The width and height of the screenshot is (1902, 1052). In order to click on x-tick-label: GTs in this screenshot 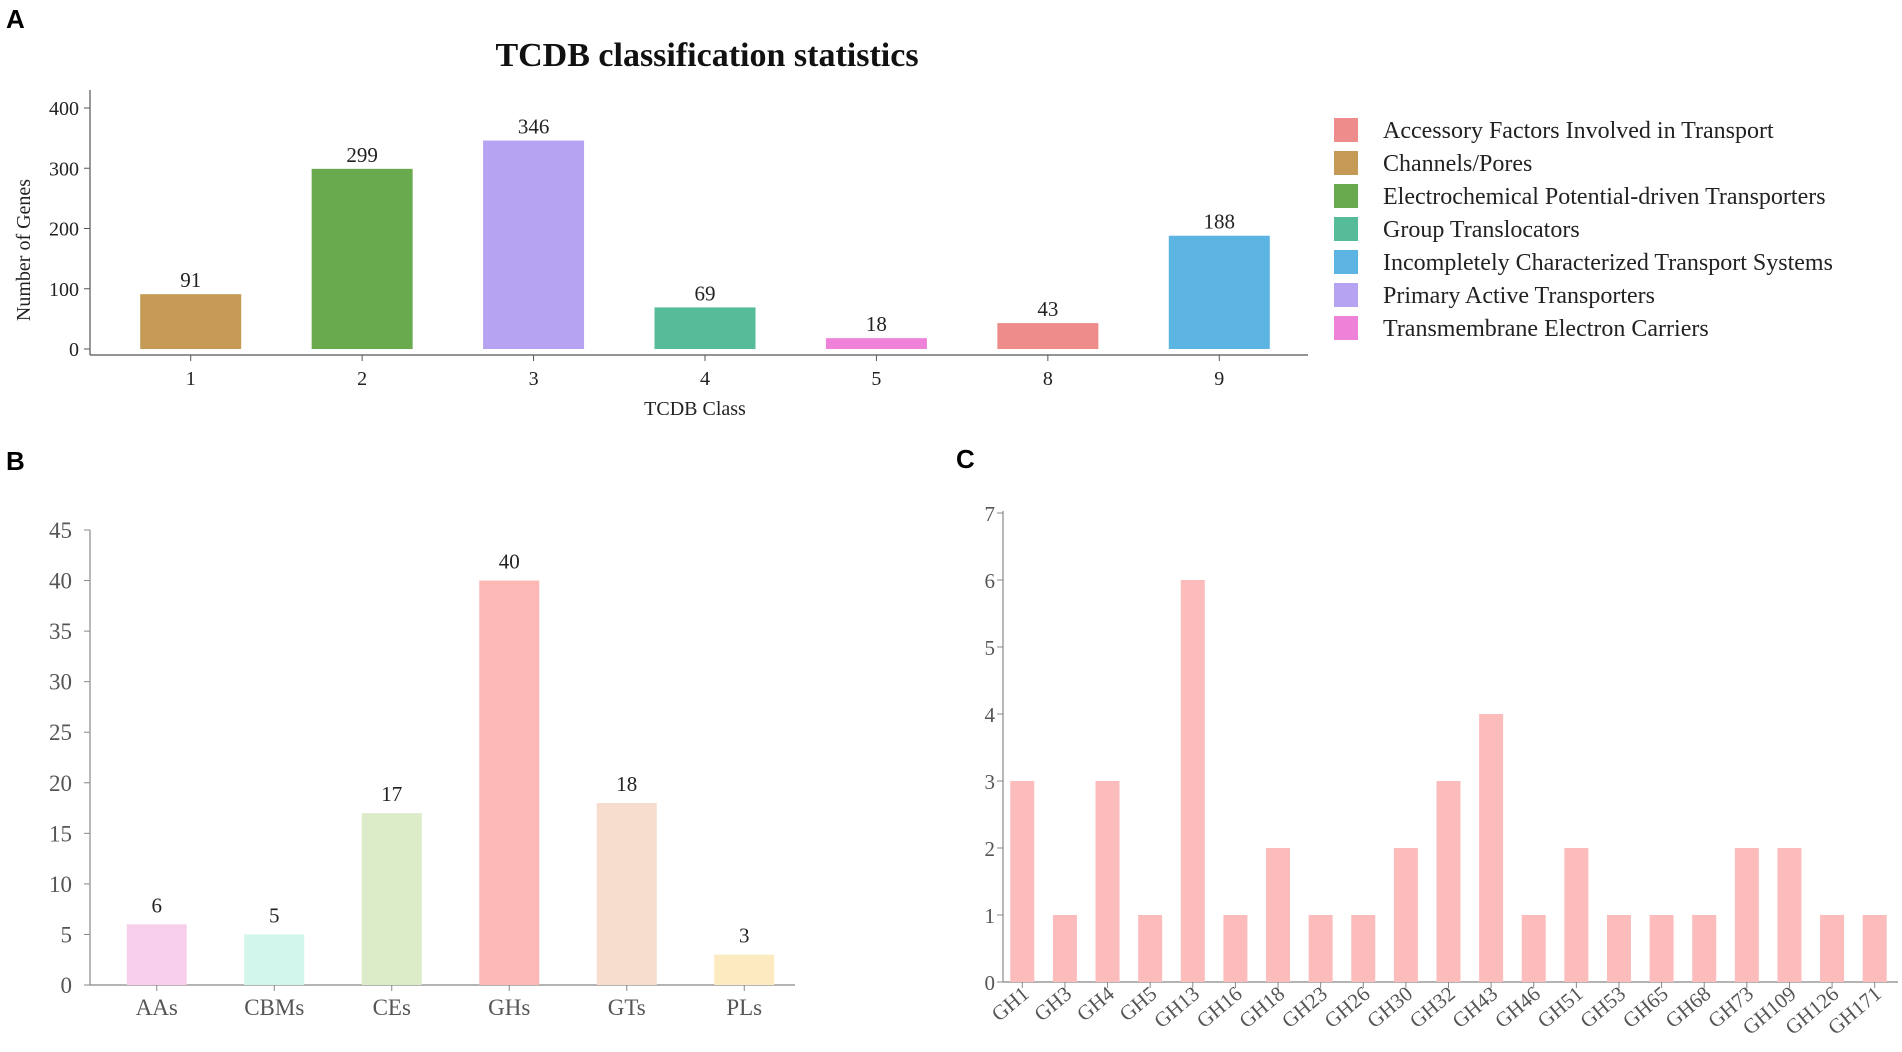, I will do `click(627, 1007)`.